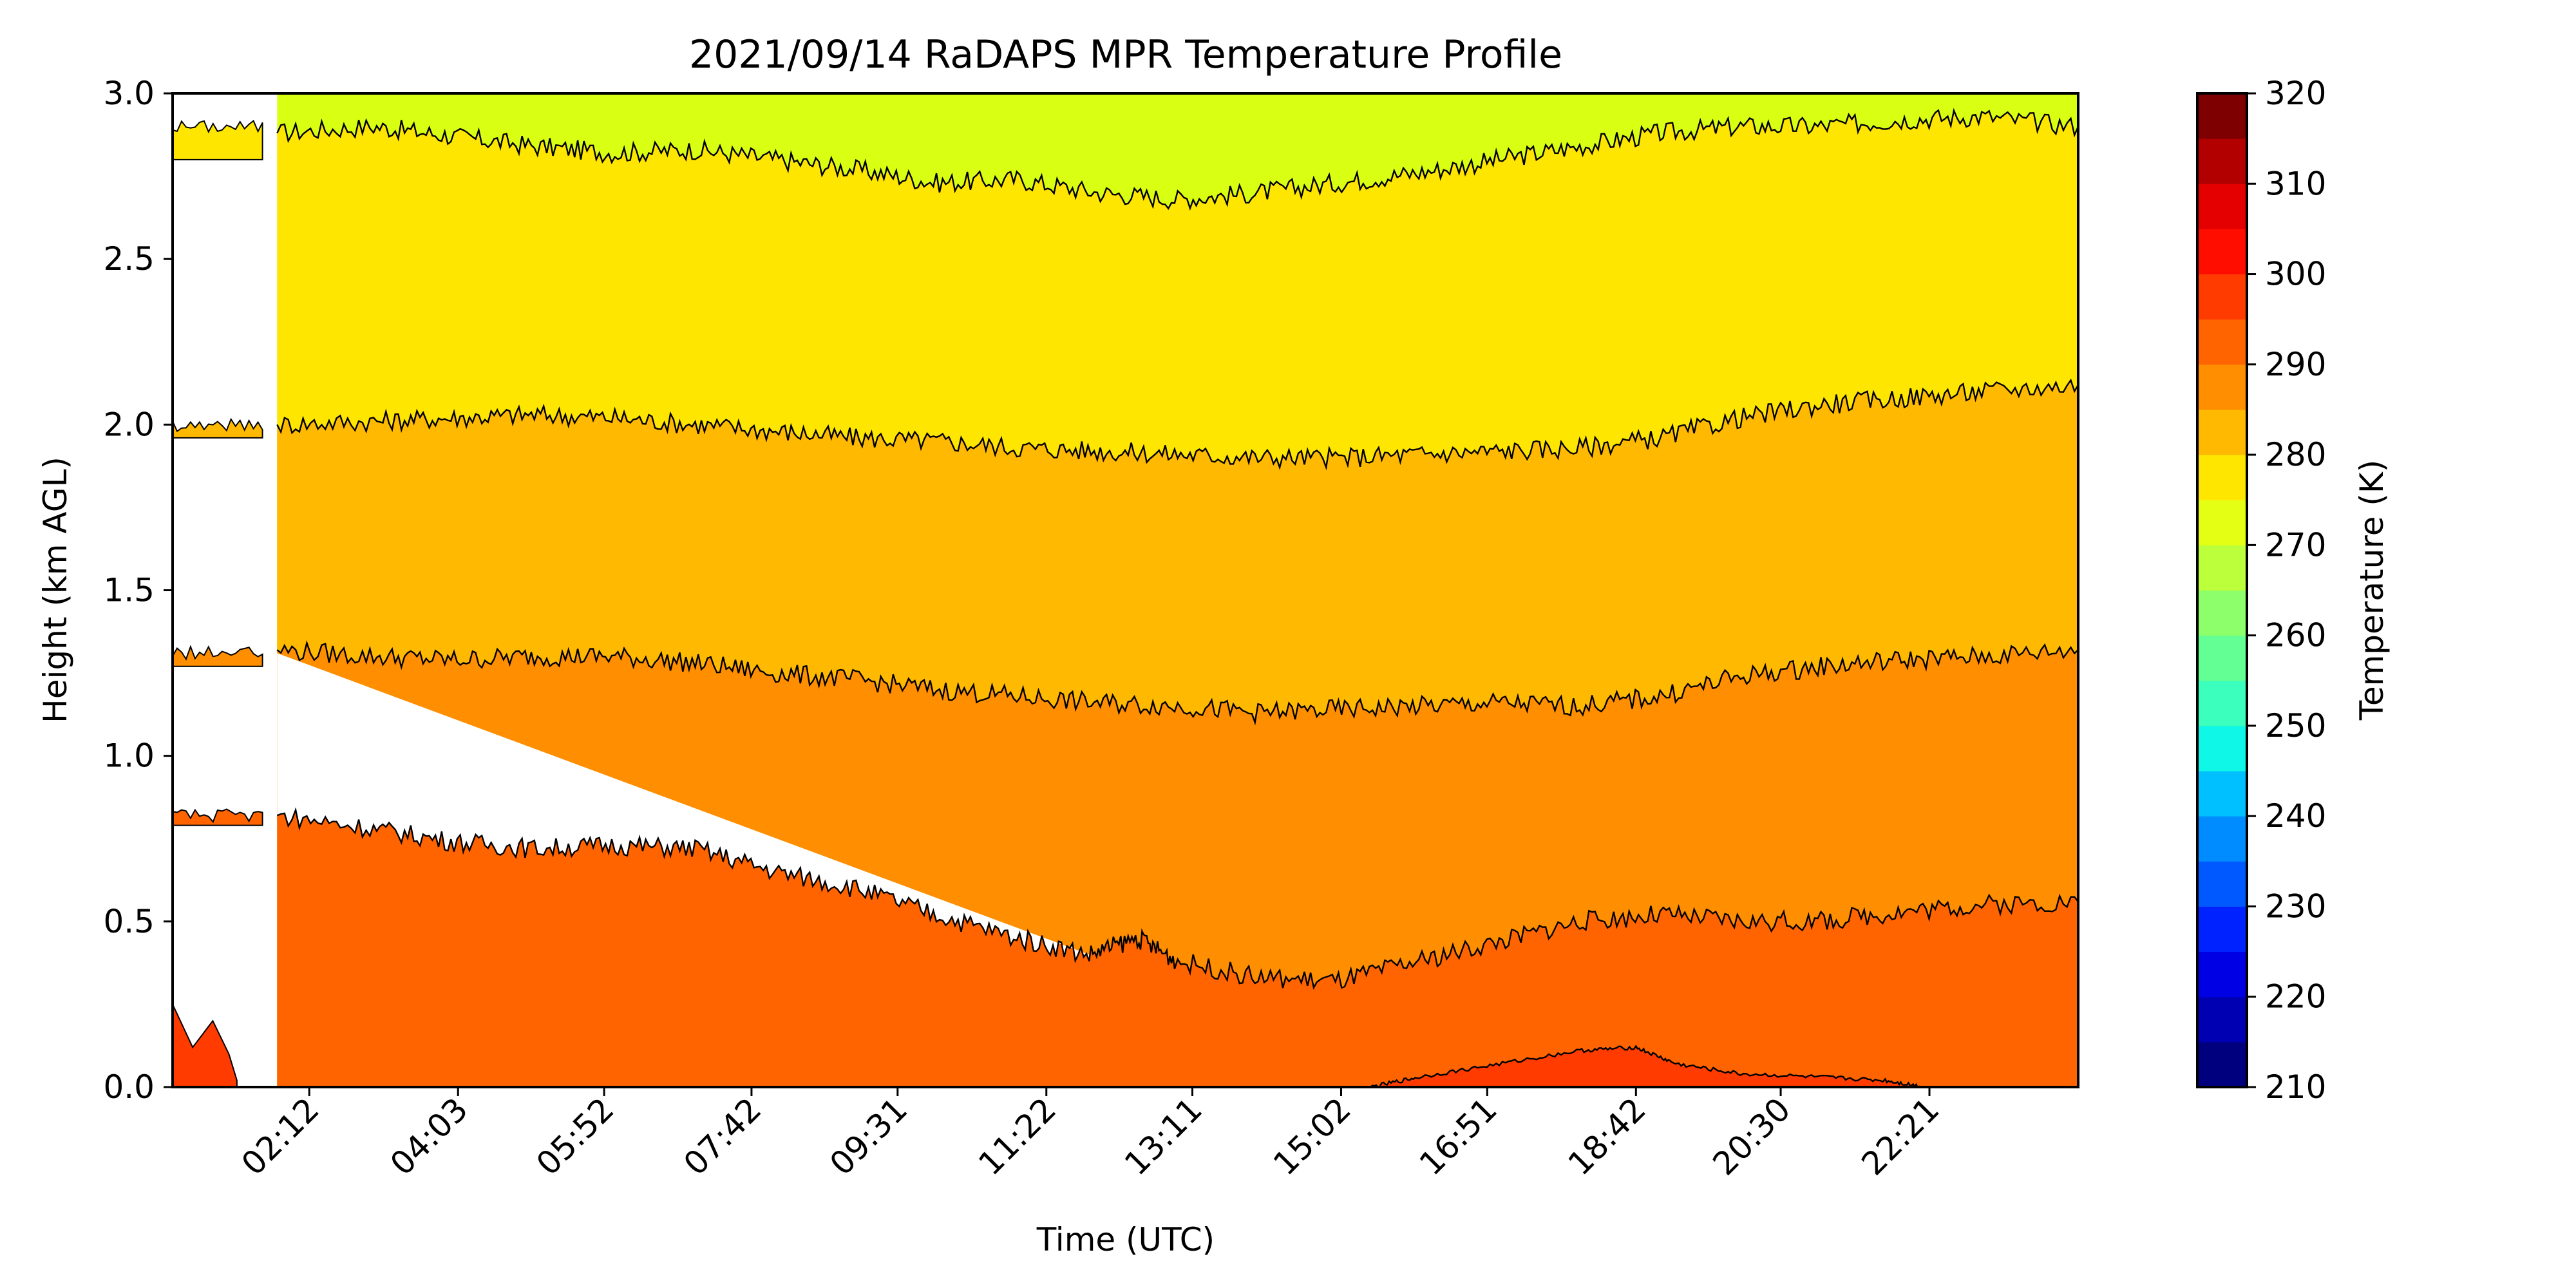 This screenshot has height=1288, width=2576. What do you see at coordinates (2295, 365) in the screenshot?
I see `colorbar-tick-label: 290` at bounding box center [2295, 365].